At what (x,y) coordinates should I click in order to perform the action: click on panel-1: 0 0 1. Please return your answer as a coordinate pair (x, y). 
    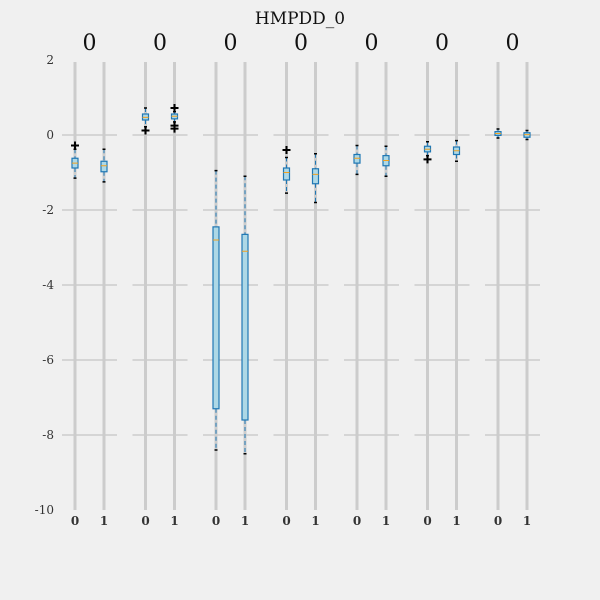
    Looking at the image, I should click on (160, 279).